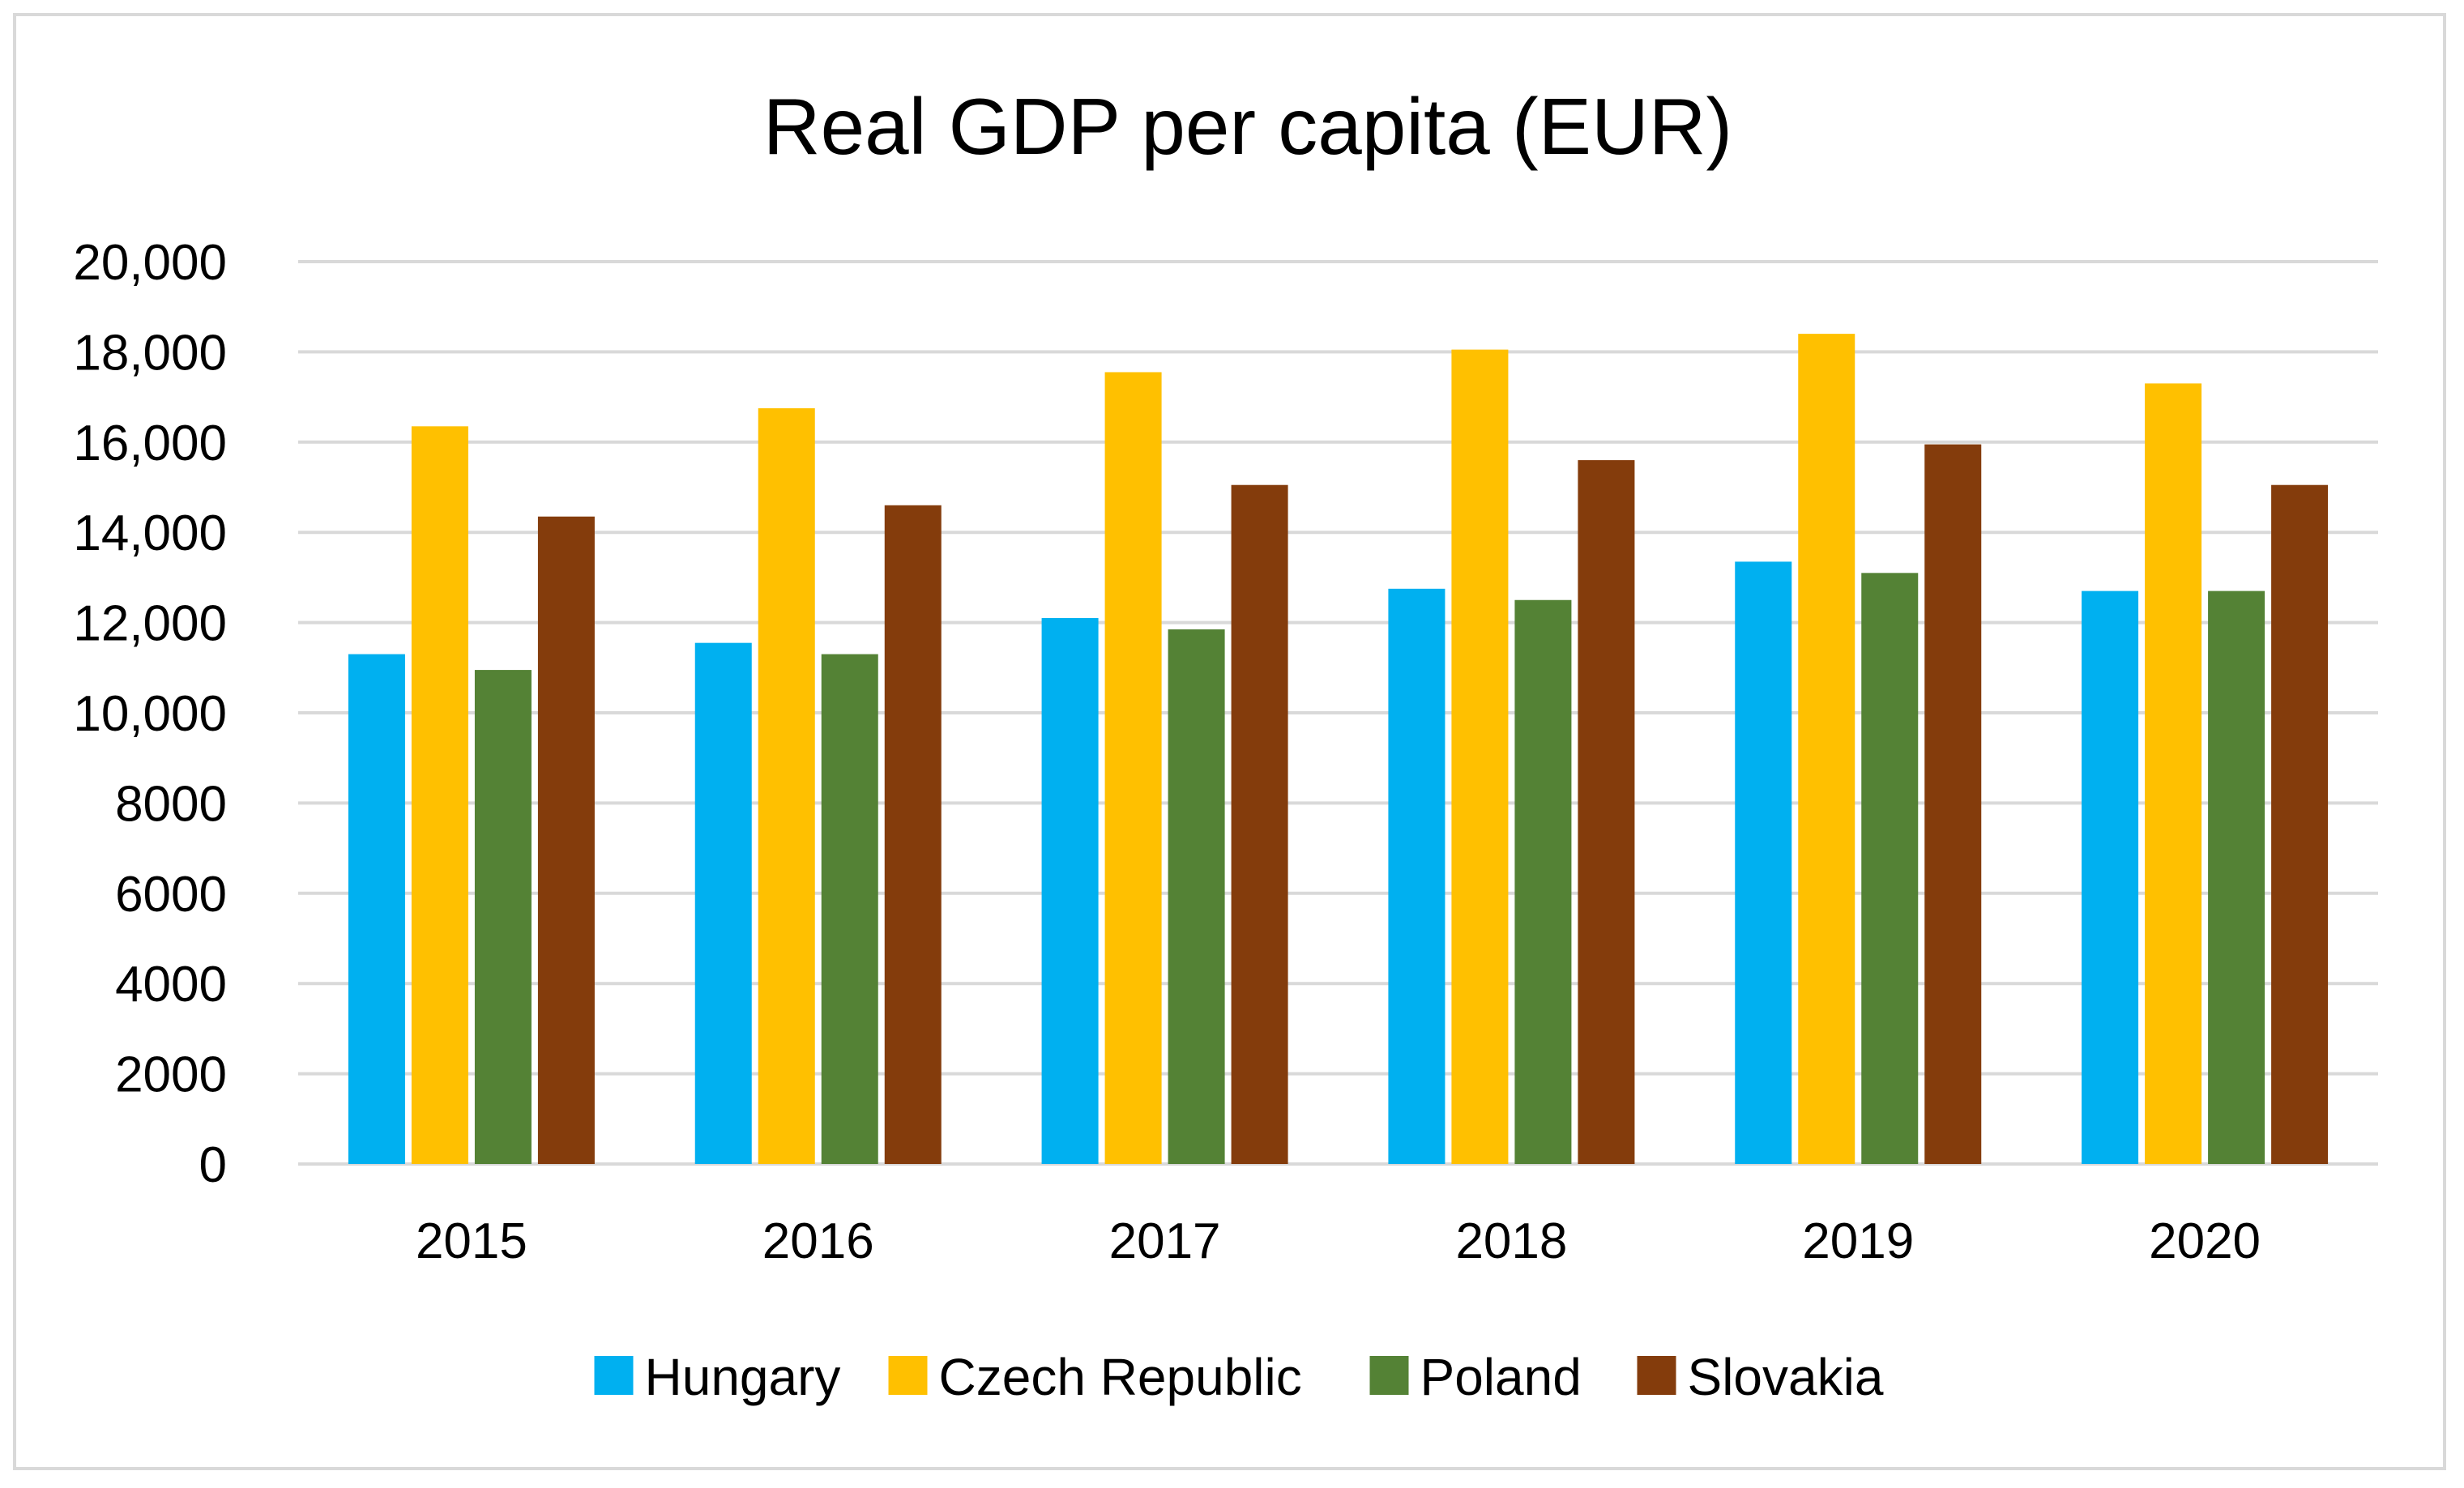 Image resolution: width=2464 pixels, height=1488 pixels. What do you see at coordinates (1501, 1377) in the screenshot?
I see `legend-label: Poland` at bounding box center [1501, 1377].